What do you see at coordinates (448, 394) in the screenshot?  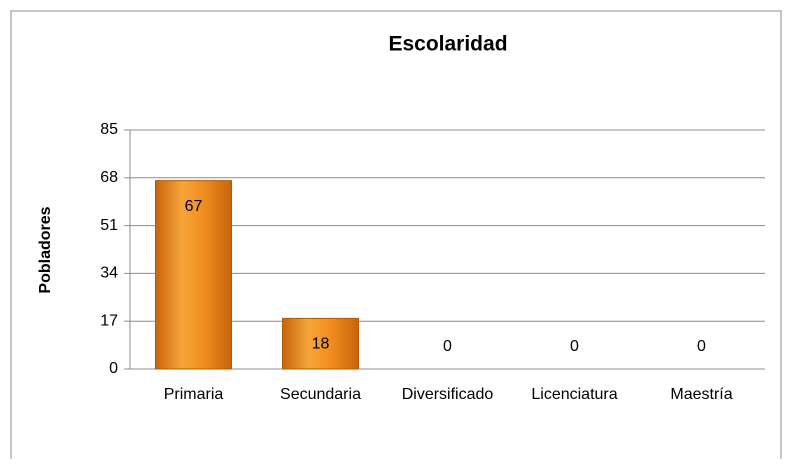 I see `x-tick-label: Diversificado` at bounding box center [448, 394].